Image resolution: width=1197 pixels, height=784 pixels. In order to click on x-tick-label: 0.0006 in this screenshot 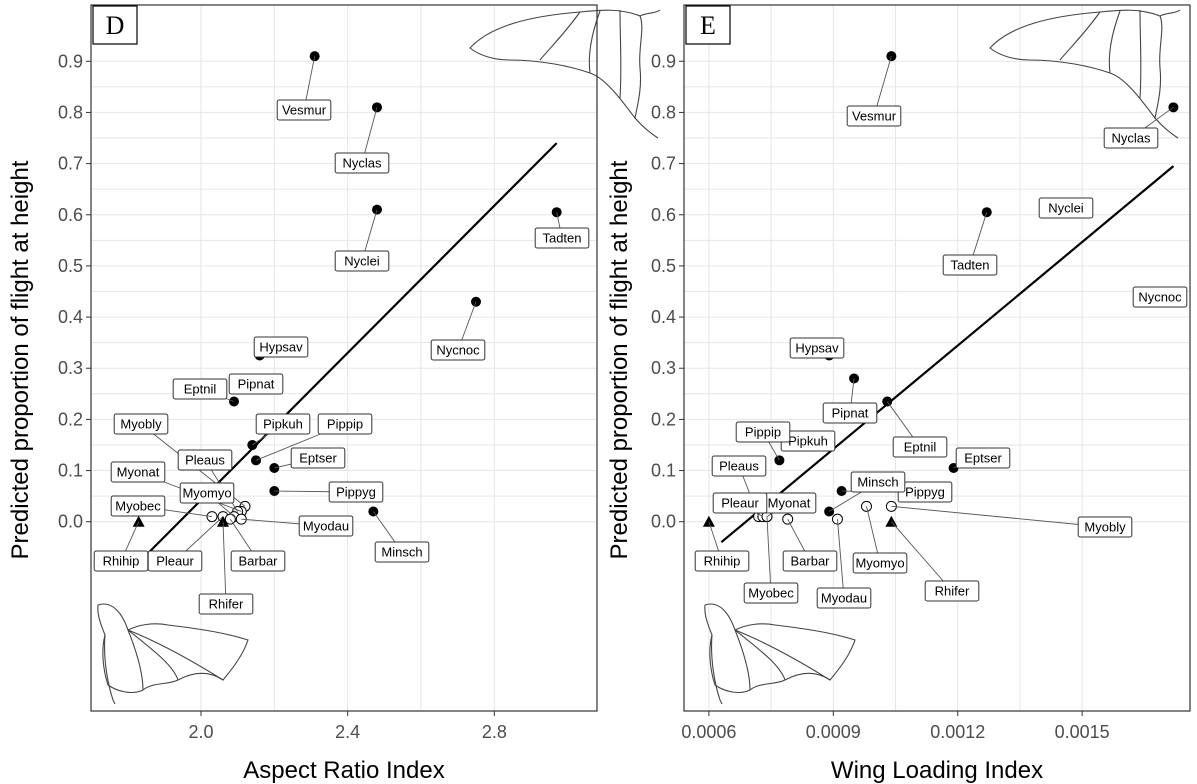, I will do `click(708, 732)`.